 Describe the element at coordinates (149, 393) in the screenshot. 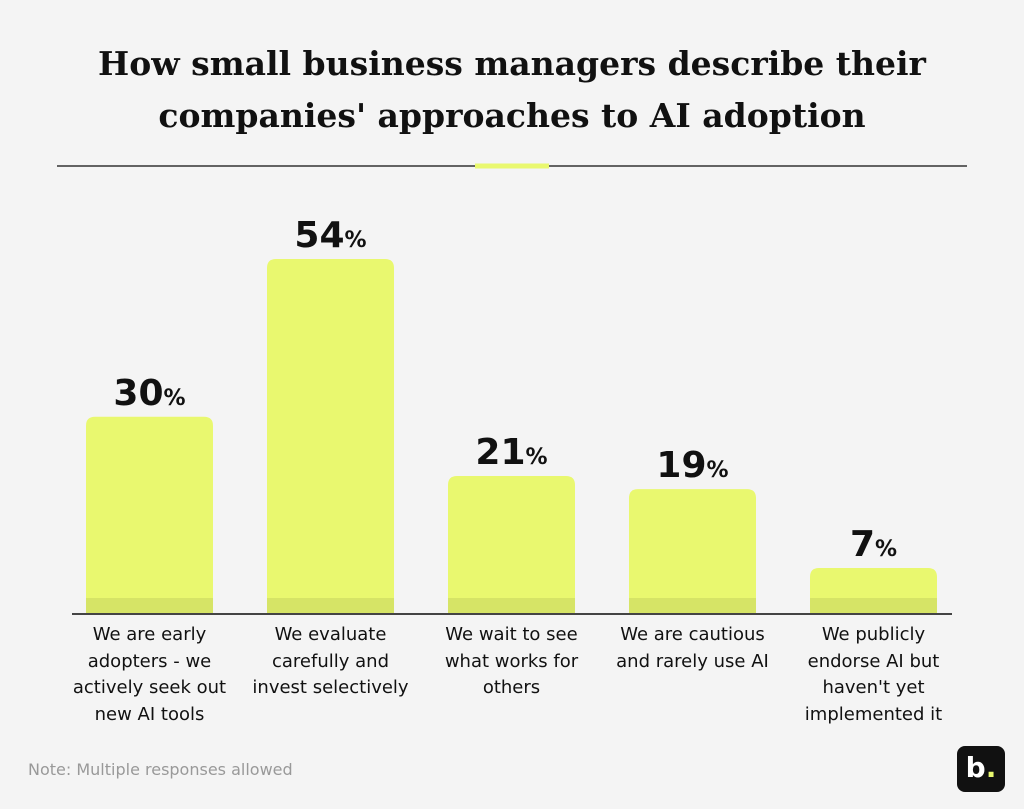

I see `value-label: 30%` at that location.